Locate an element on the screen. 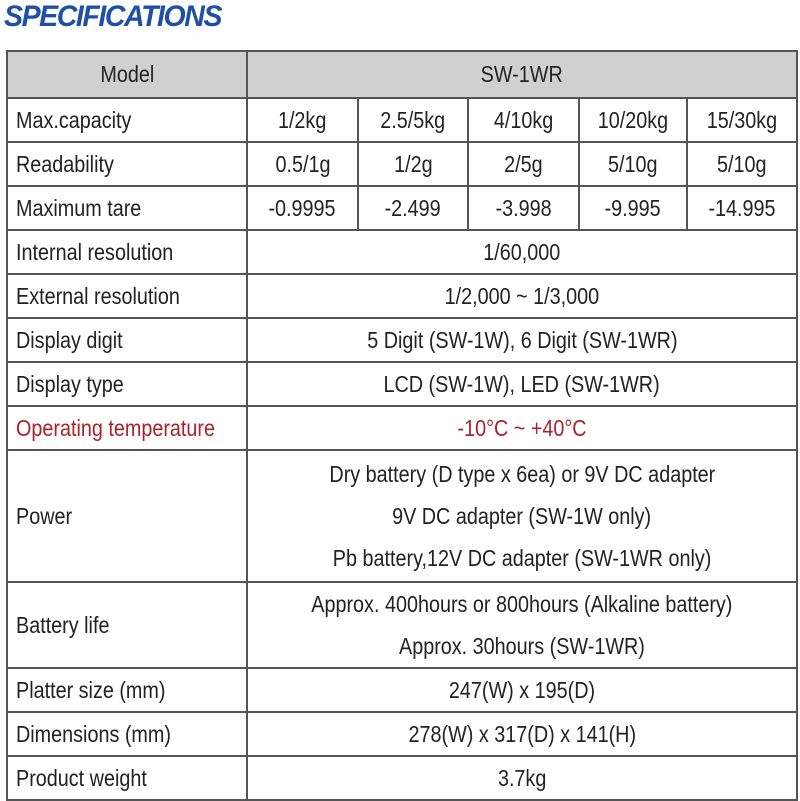 The width and height of the screenshot is (800, 801). spec-value-text: -3.998 is located at coordinates (523, 207).